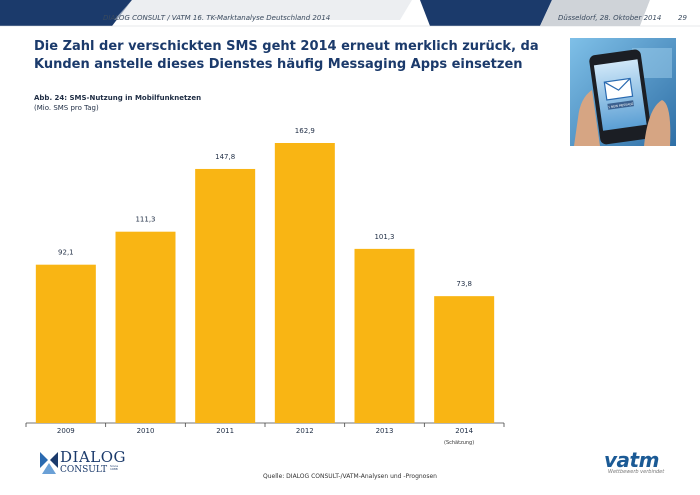 Image resolution: width=700 pixels, height=495 pixels. I want to click on data-label-2014: 73,8, so click(464, 284).